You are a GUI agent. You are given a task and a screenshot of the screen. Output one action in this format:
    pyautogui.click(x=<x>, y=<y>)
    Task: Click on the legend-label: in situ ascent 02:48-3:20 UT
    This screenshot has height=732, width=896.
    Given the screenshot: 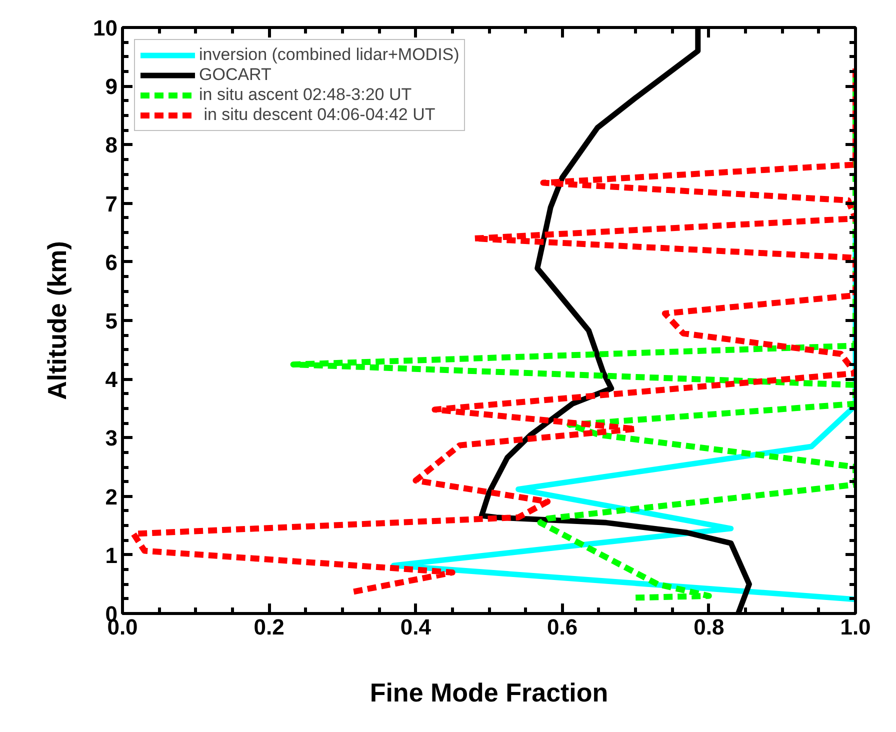 What is the action you would take?
    pyautogui.click(x=305, y=95)
    